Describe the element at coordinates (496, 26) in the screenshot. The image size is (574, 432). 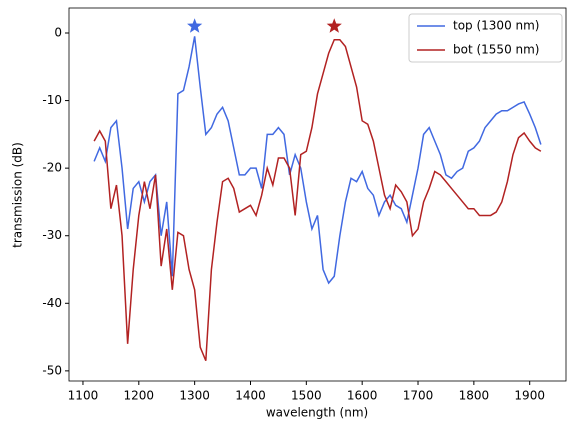
I see `legend-label: top (1300 nm)` at that location.